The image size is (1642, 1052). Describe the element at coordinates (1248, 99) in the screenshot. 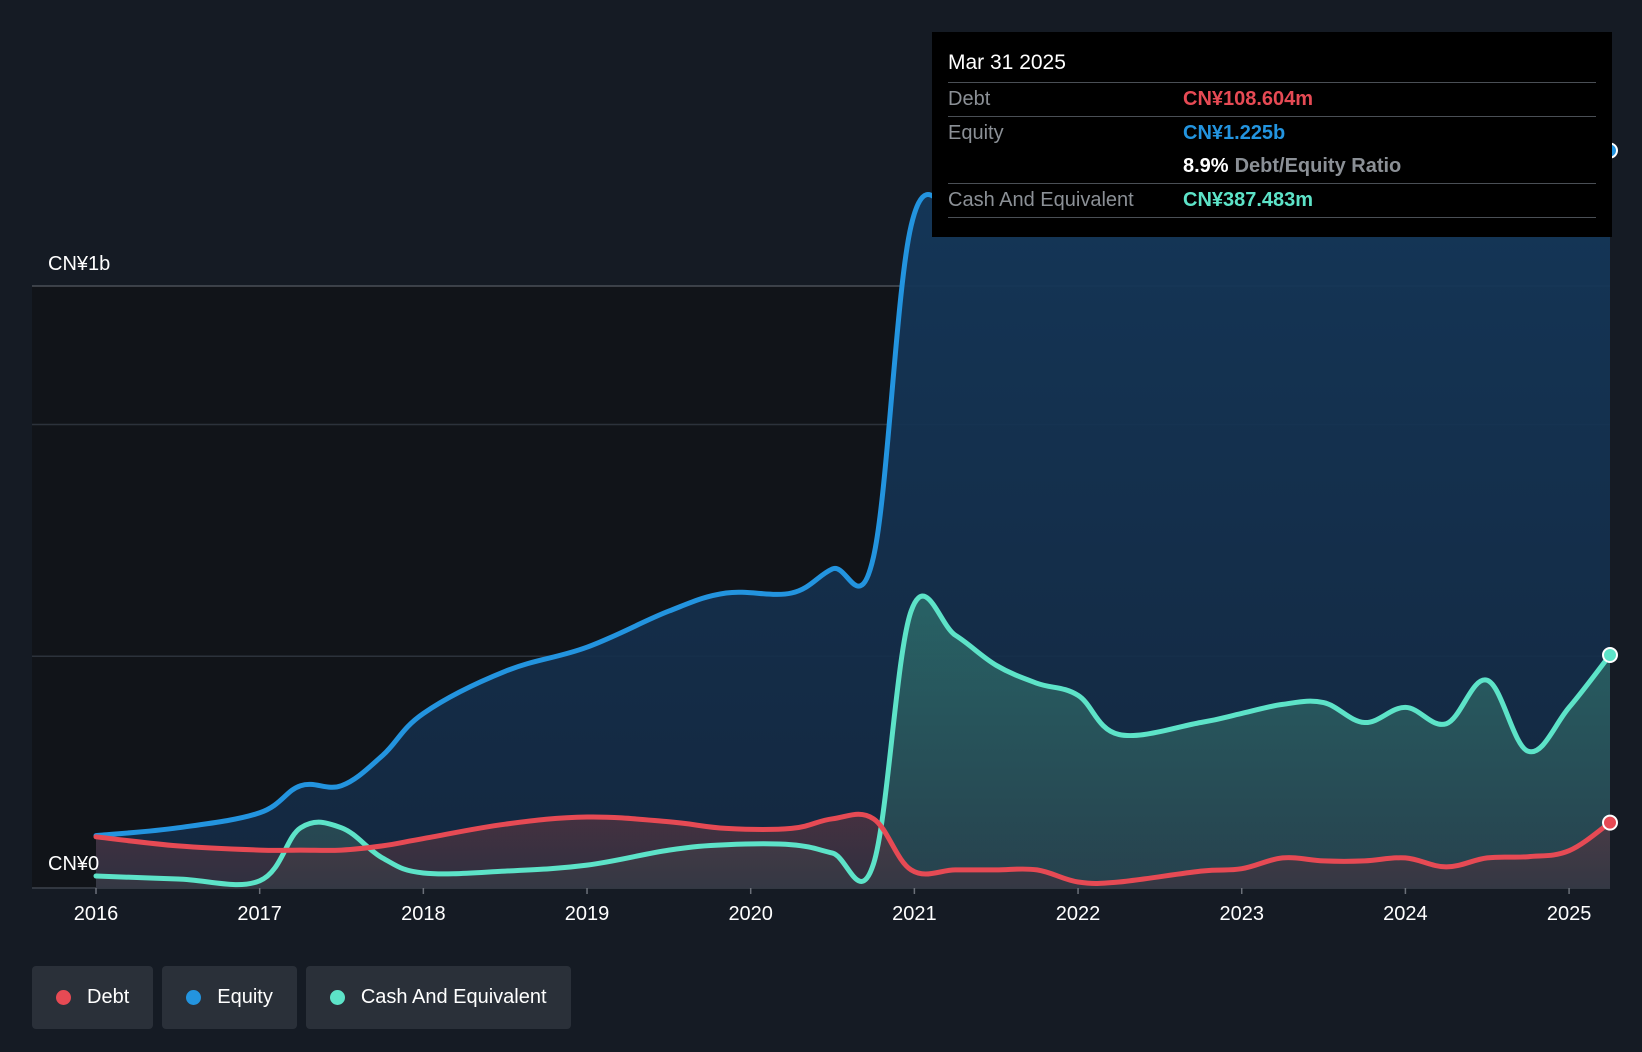

I see `tooltip-debt-value: CN¥108.604m` at that location.